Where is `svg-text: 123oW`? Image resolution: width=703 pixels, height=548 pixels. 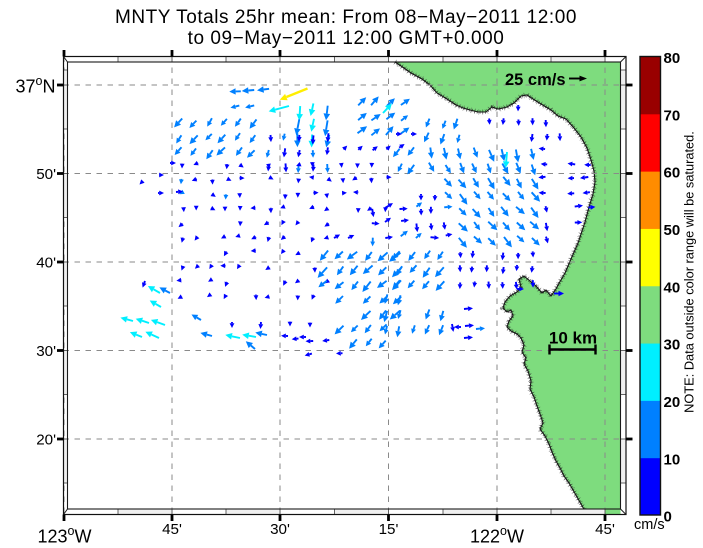 svg-text: 123oW is located at coordinates (65, 535).